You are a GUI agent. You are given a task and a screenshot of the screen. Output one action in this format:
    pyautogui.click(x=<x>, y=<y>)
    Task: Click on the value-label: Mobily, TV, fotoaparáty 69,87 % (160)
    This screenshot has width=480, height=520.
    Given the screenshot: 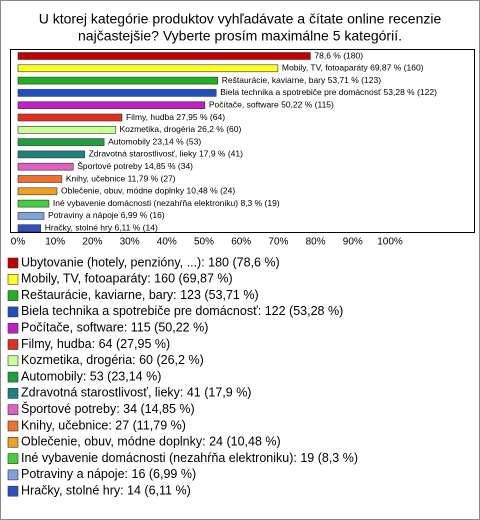 What is the action you would take?
    pyautogui.click(x=353, y=68)
    